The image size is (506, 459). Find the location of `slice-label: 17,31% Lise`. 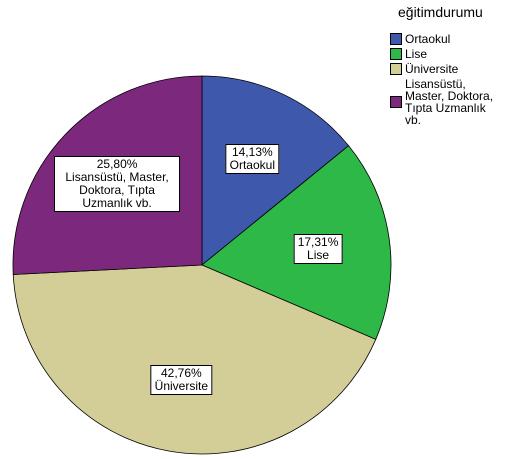

slice-label: 17,31% Lise is located at coordinates (318, 248).